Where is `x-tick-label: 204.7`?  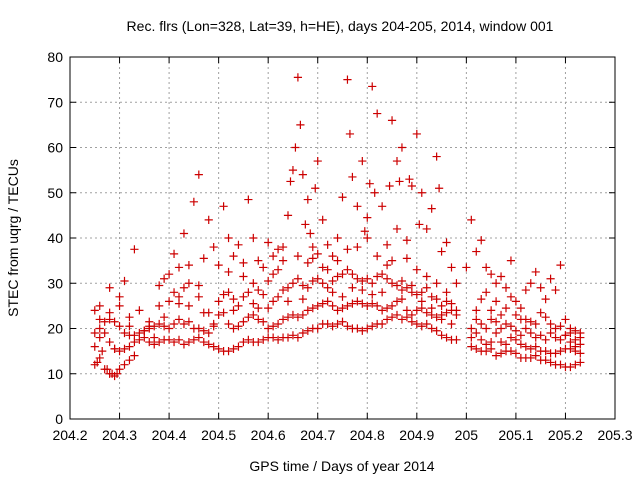 x-tick-label: 204.7 is located at coordinates (317, 435).